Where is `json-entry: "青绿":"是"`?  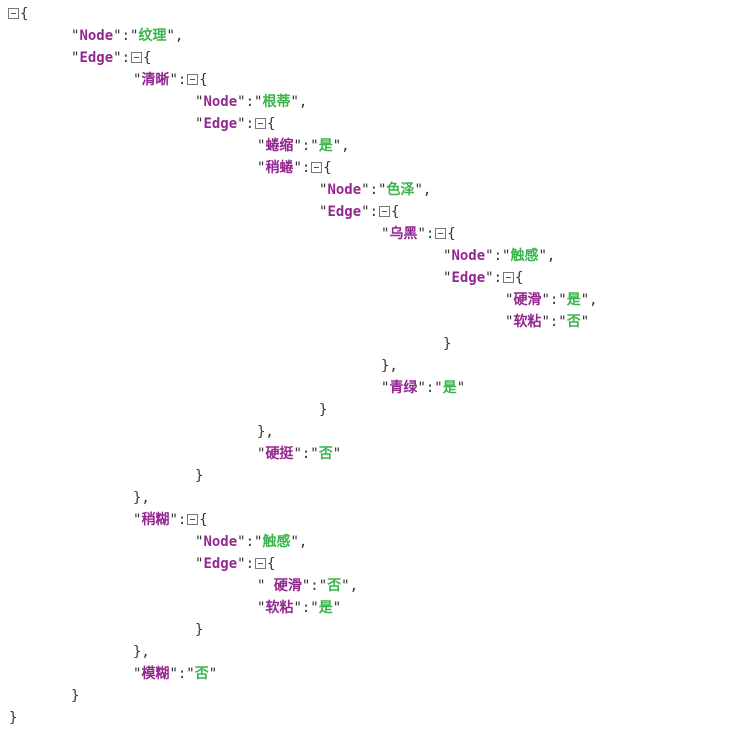
json-entry: "青绿":"是" is located at coordinates (423, 388).